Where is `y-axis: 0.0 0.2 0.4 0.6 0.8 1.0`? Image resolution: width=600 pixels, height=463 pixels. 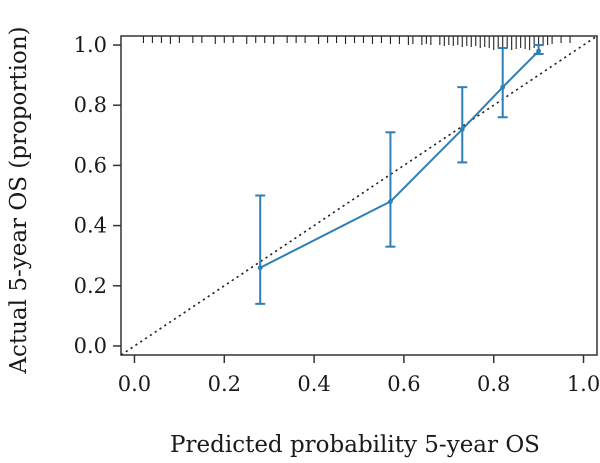 y-axis: 0.0 0.2 0.4 0.6 0.8 1.0 is located at coordinates (97, 195).